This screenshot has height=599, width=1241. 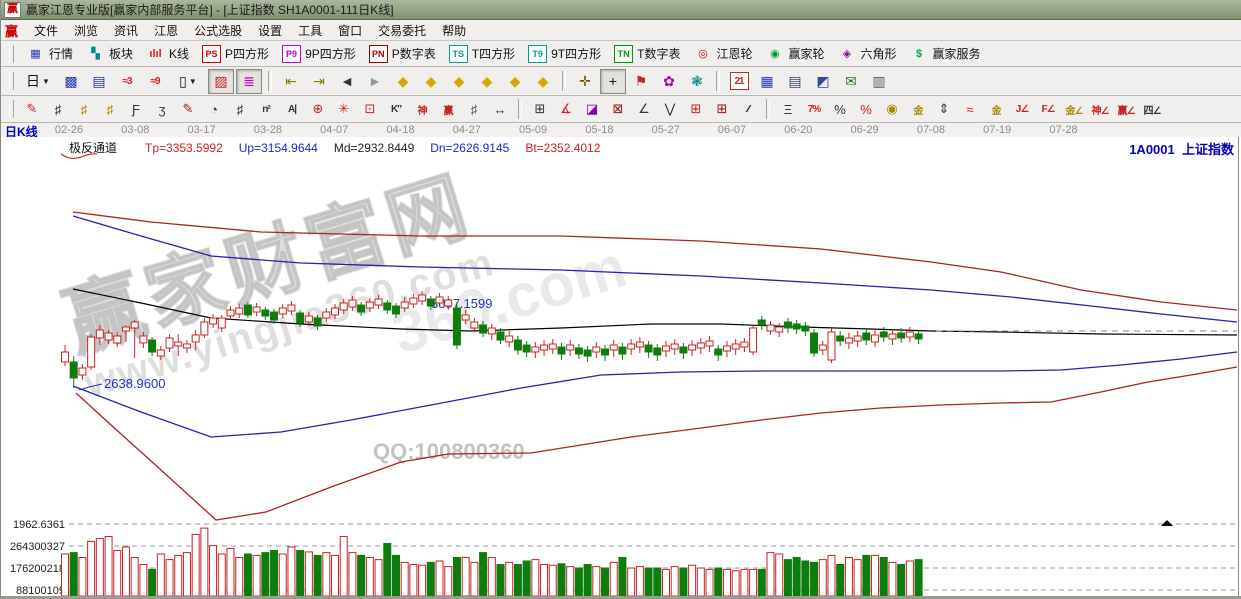 What do you see at coordinates (515, 81) in the screenshot?
I see `diamond-expand-button: ◆` at bounding box center [515, 81].